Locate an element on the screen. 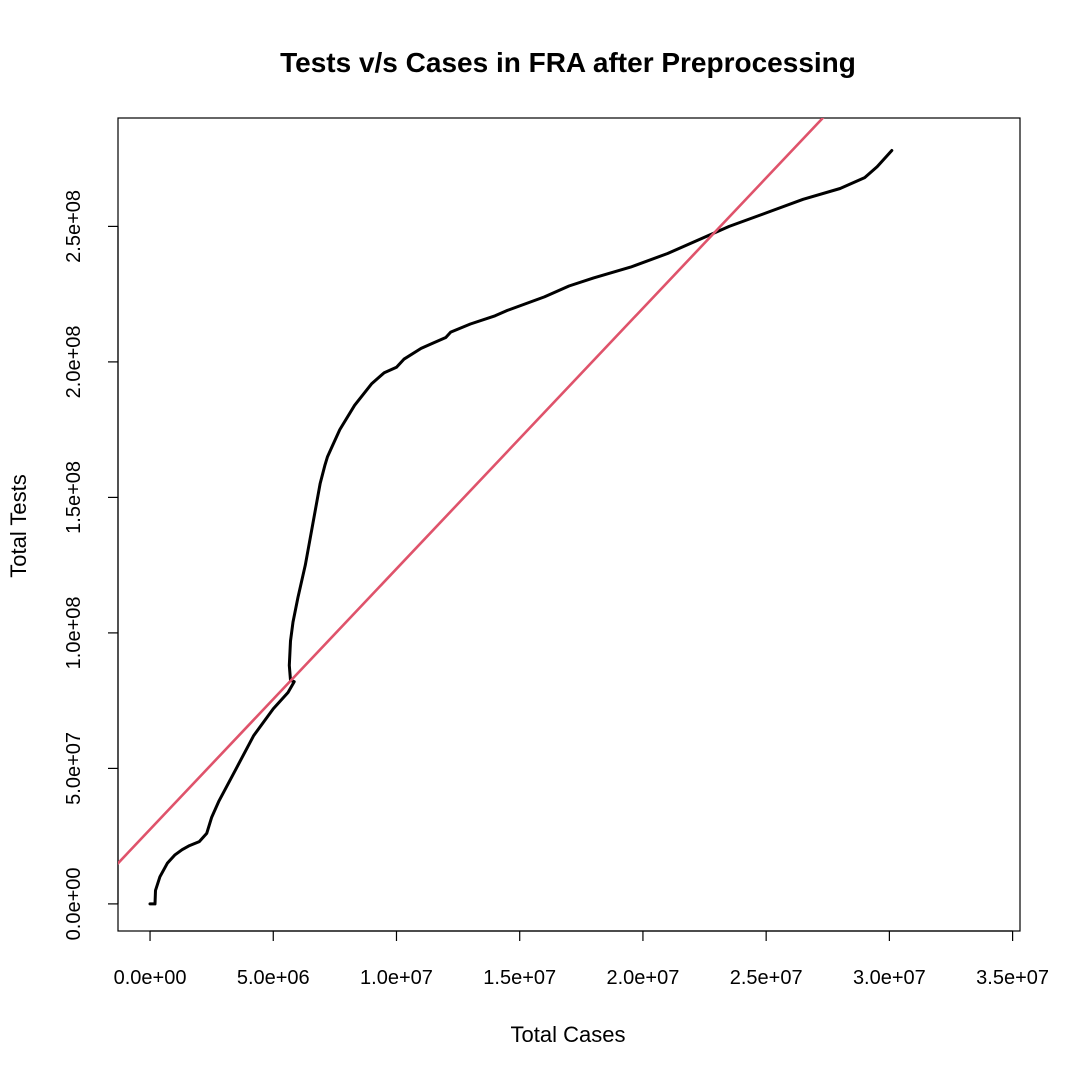 The height and width of the screenshot is (1080, 1080). x-tick-label: 2.0e+07 is located at coordinates (643, 978).